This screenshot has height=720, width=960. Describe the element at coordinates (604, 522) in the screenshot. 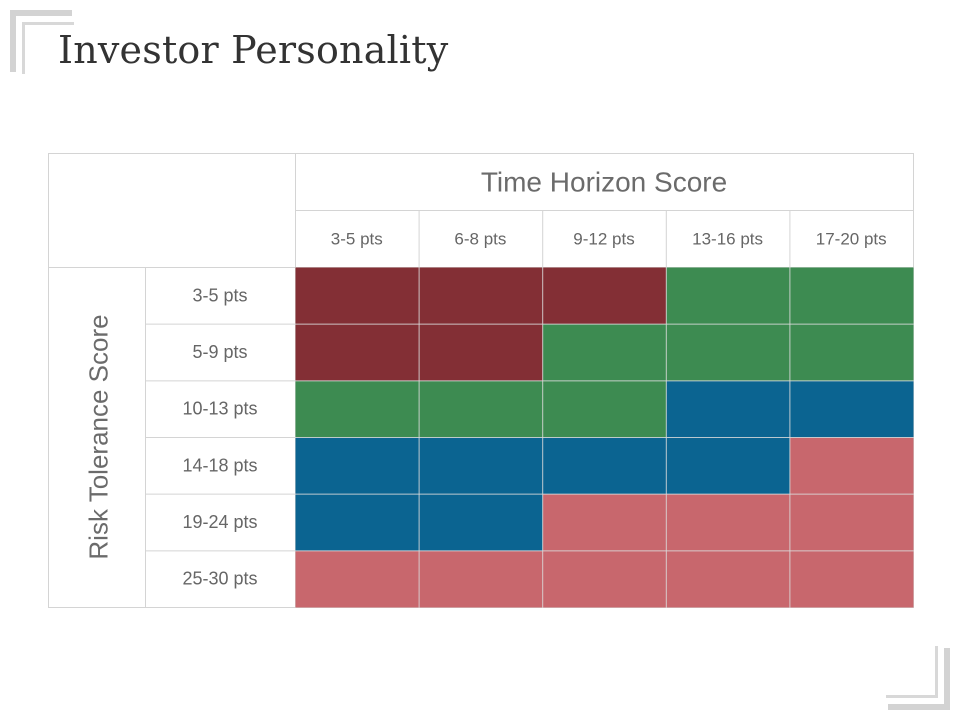

I see `cell-r5-c3` at that location.